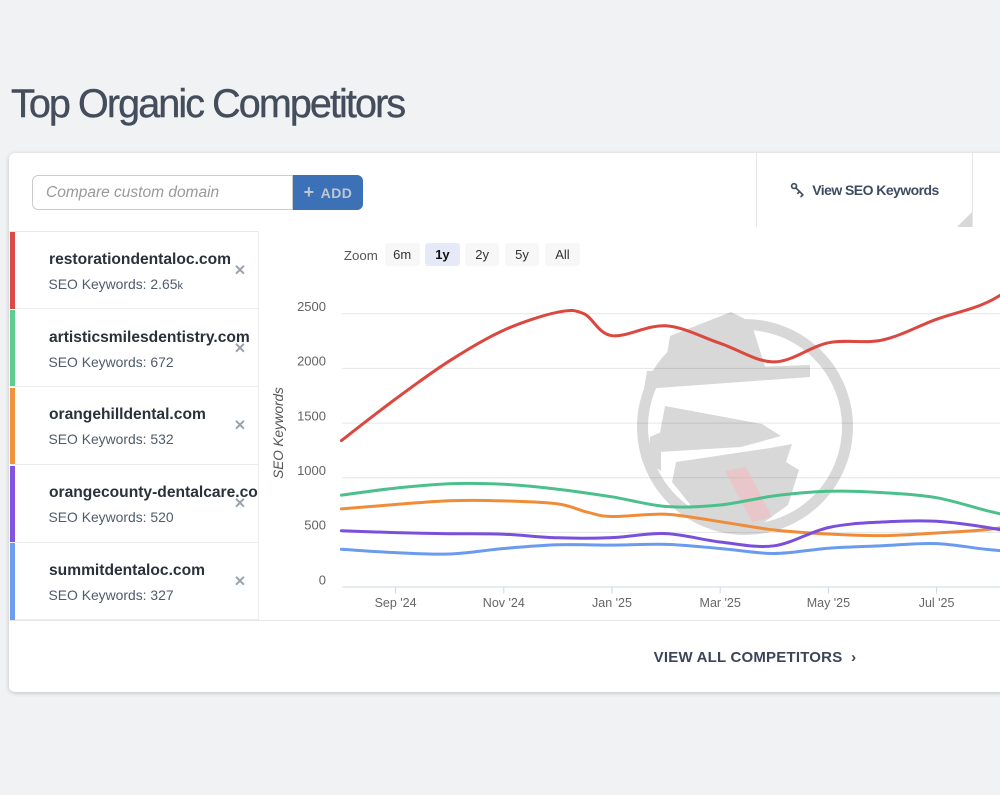 The width and height of the screenshot is (1000, 795). Describe the element at coordinates (396, 603) in the screenshot. I see `svg-text: Sep '24` at that location.